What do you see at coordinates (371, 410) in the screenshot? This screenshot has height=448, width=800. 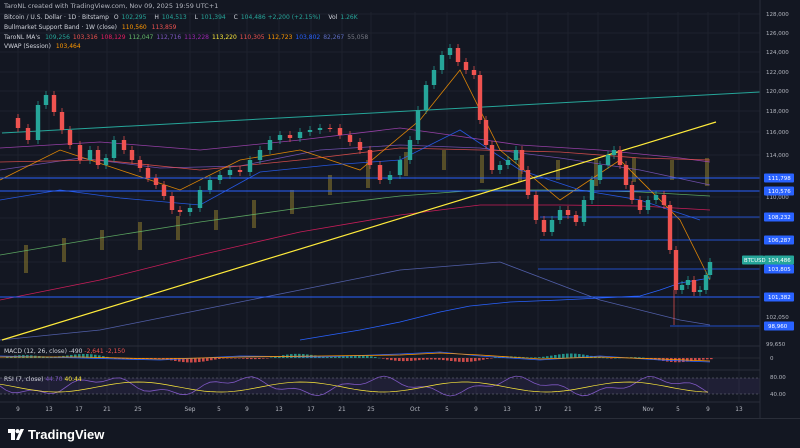 I see `time-tick-label: 25` at bounding box center [371, 410].